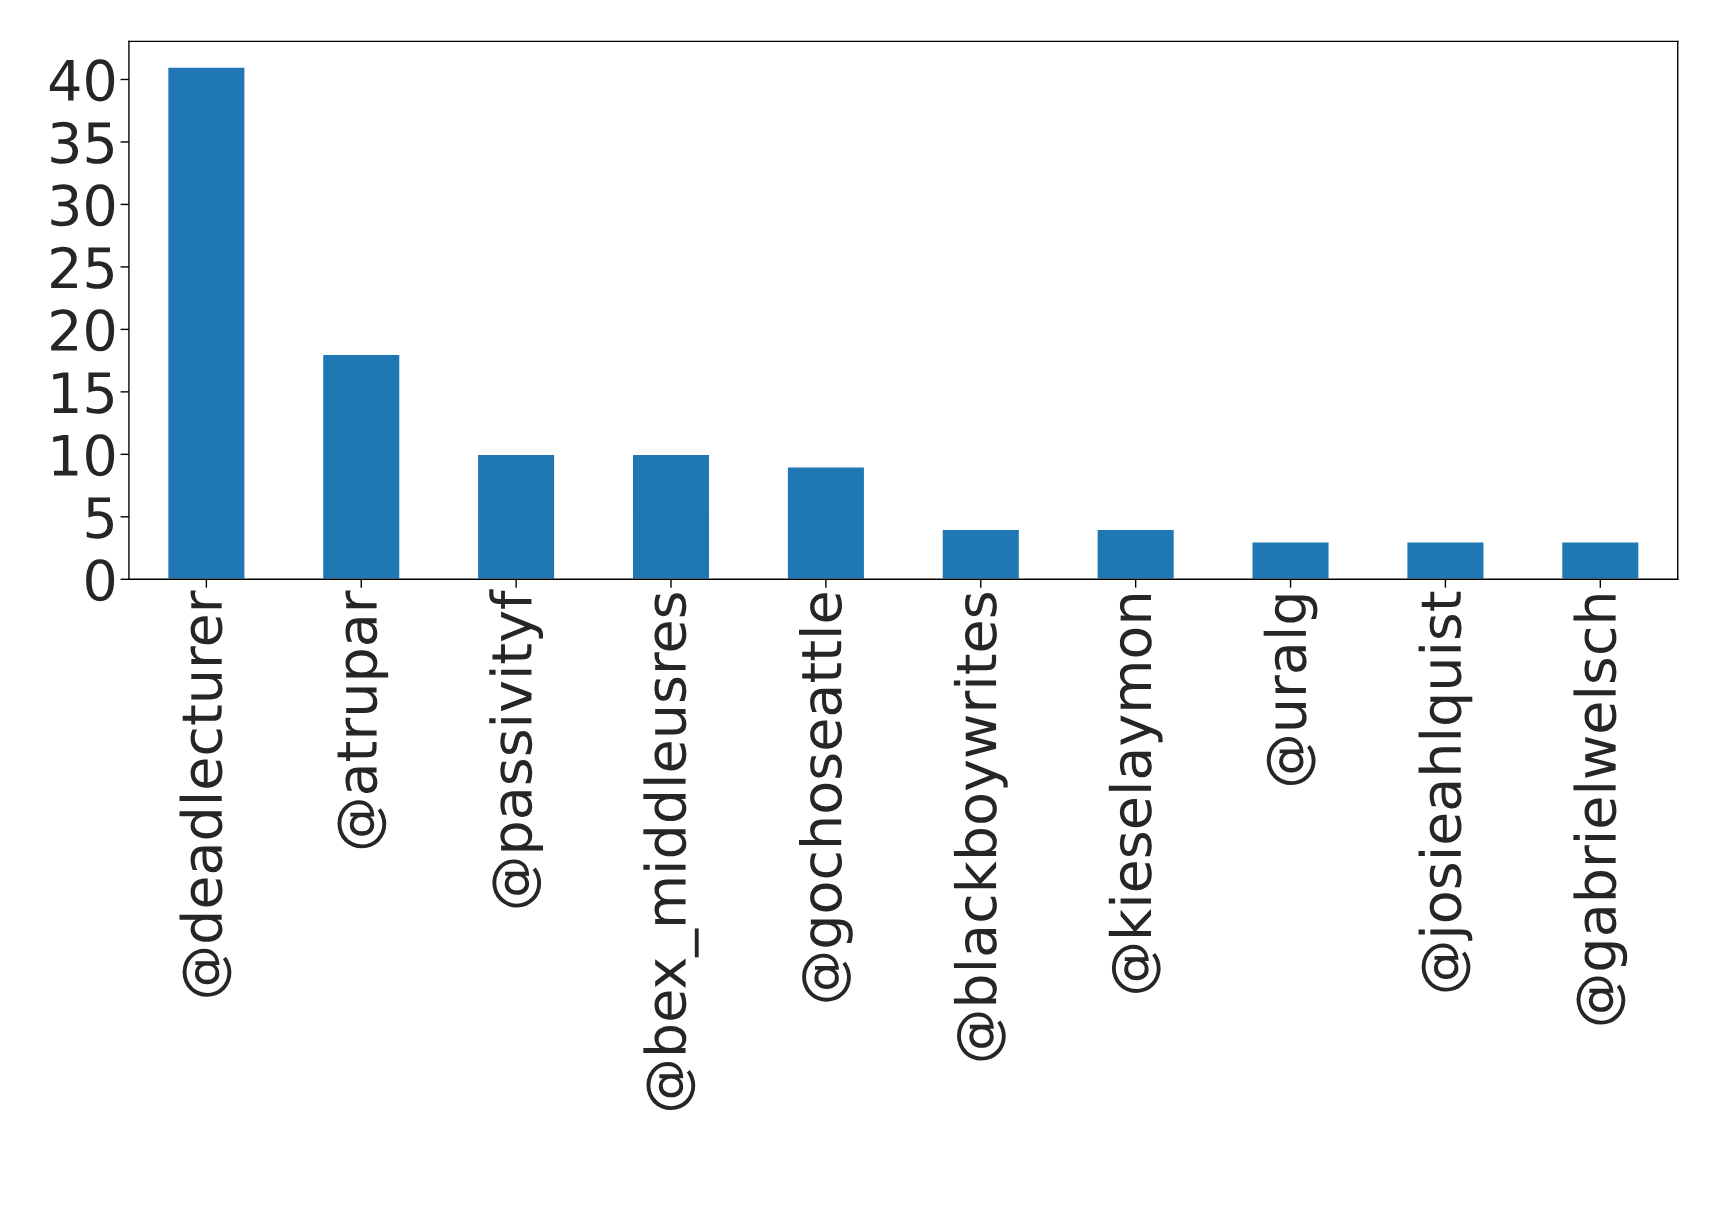 The image size is (1719, 1217). Describe the element at coordinates (1600, 810) in the screenshot. I see `x-tick-label: @gabrielwelsch` at that location.